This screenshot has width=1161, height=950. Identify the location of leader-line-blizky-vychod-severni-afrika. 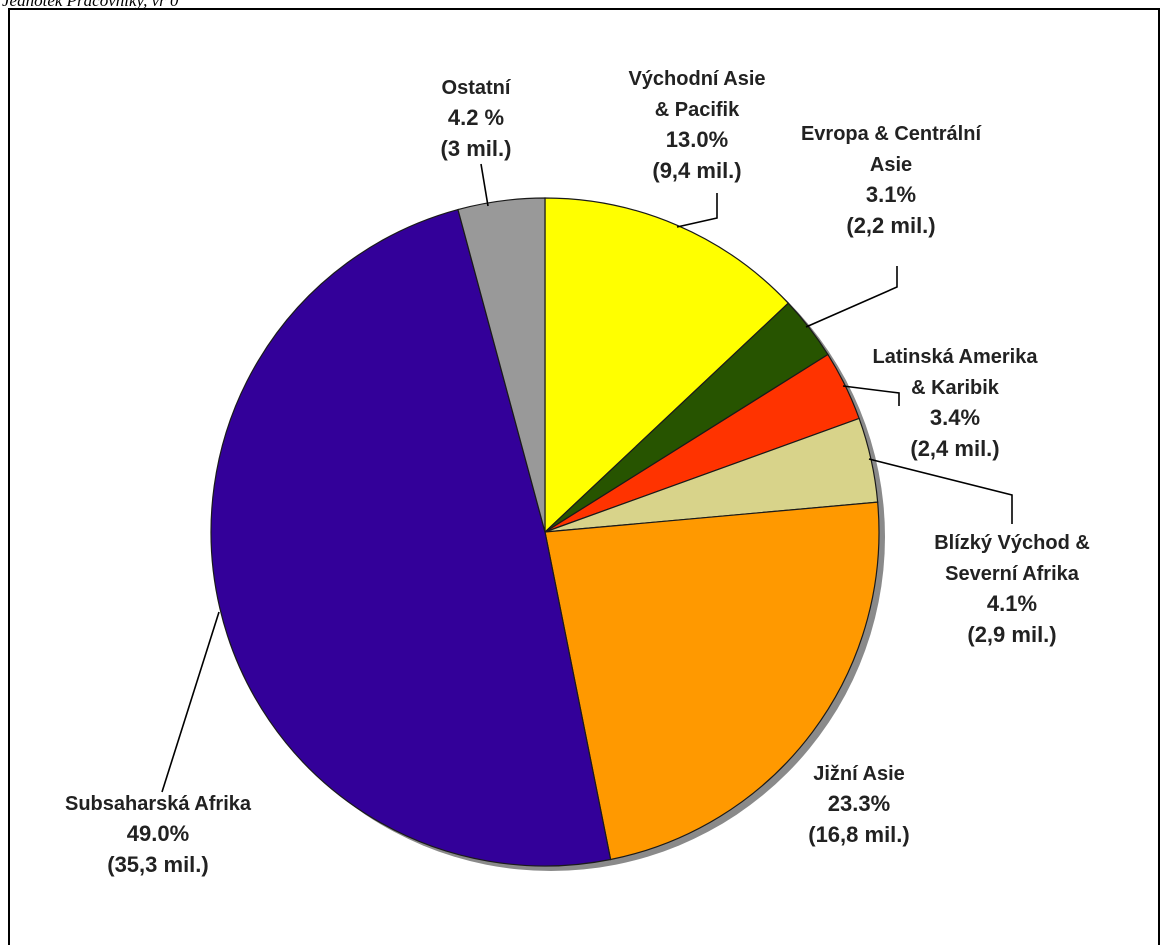
(940, 491).